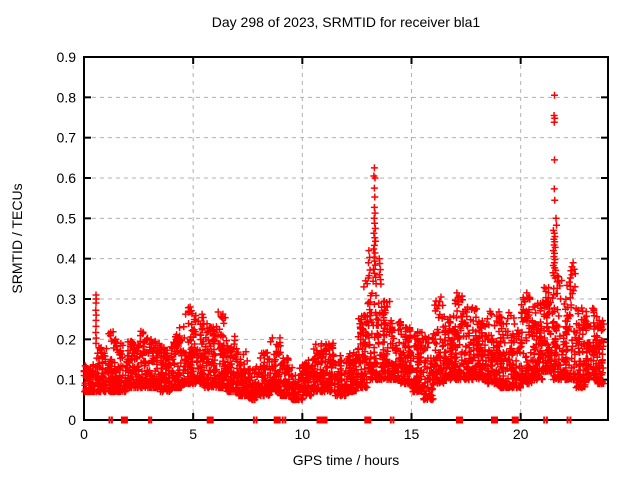  I want to click on y-tick-label: 0.5, so click(67, 218).